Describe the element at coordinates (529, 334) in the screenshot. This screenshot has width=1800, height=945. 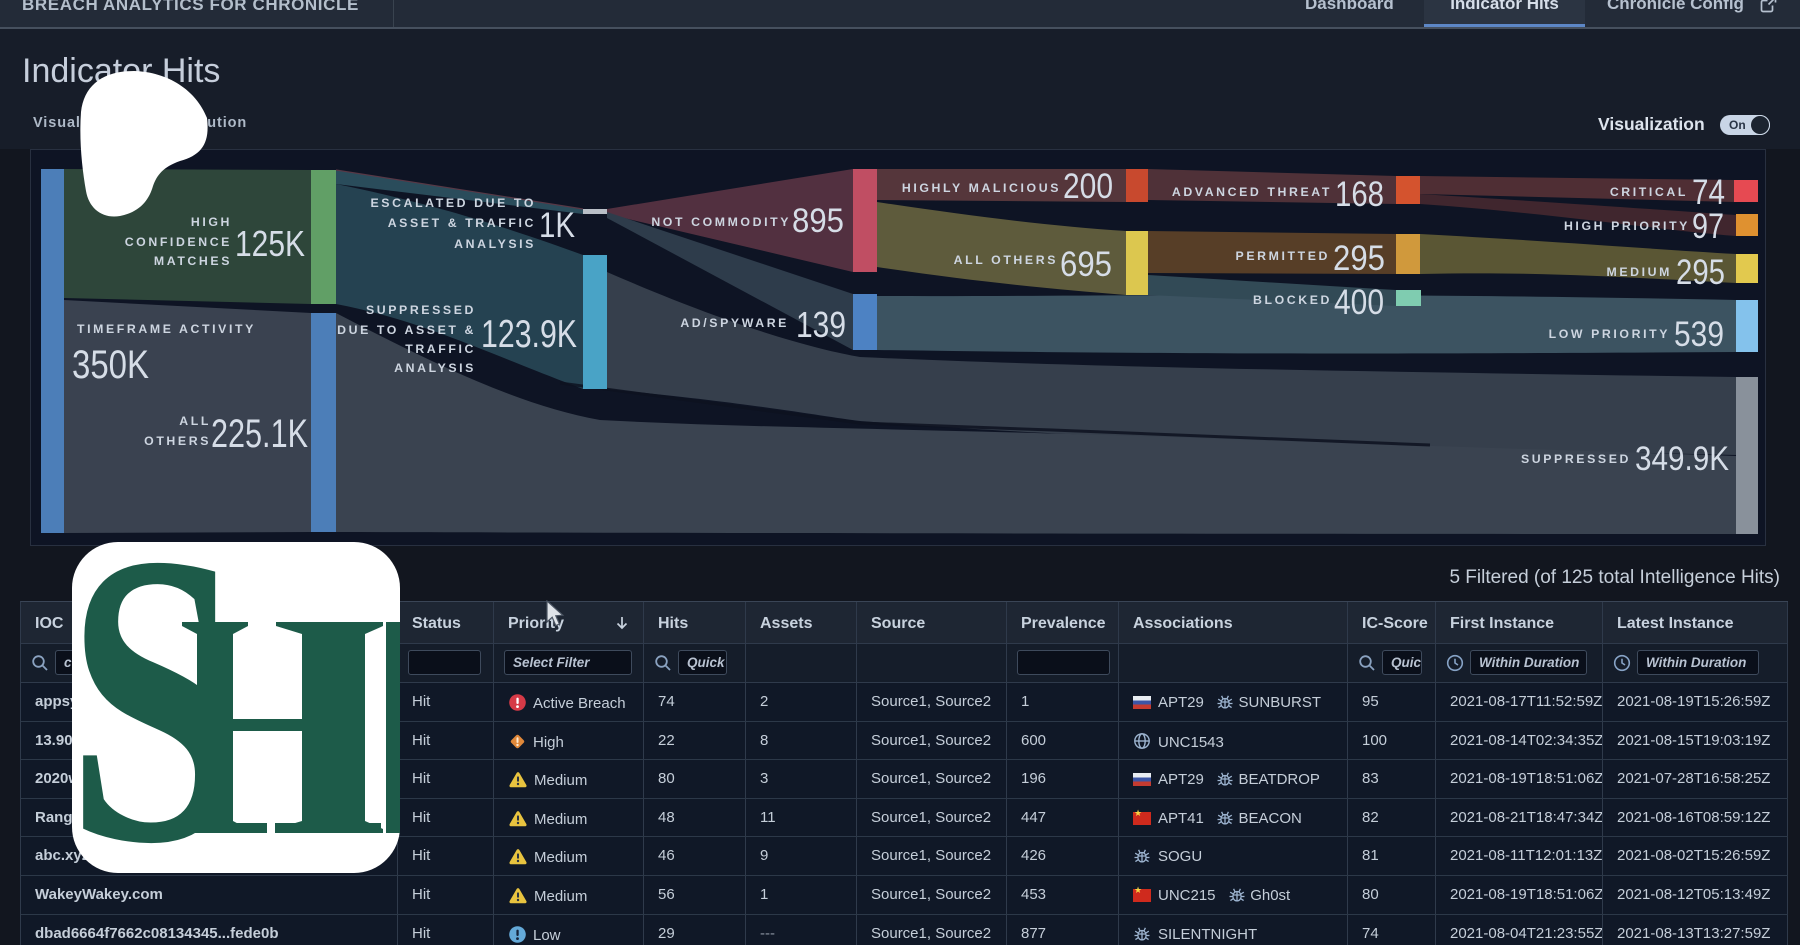
I see `svg-text: 123.9K` at that location.